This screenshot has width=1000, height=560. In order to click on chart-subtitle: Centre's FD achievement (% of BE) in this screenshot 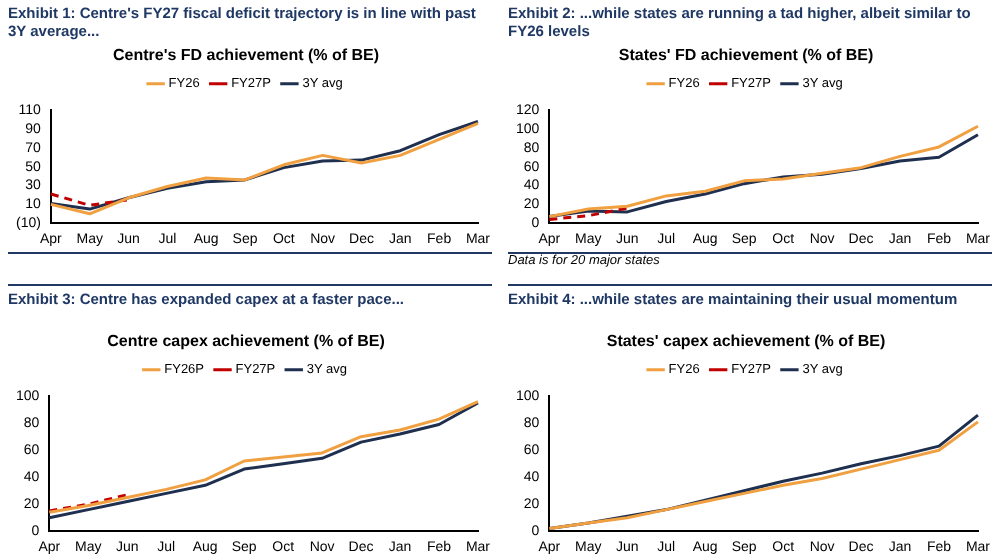, I will do `click(246, 55)`.